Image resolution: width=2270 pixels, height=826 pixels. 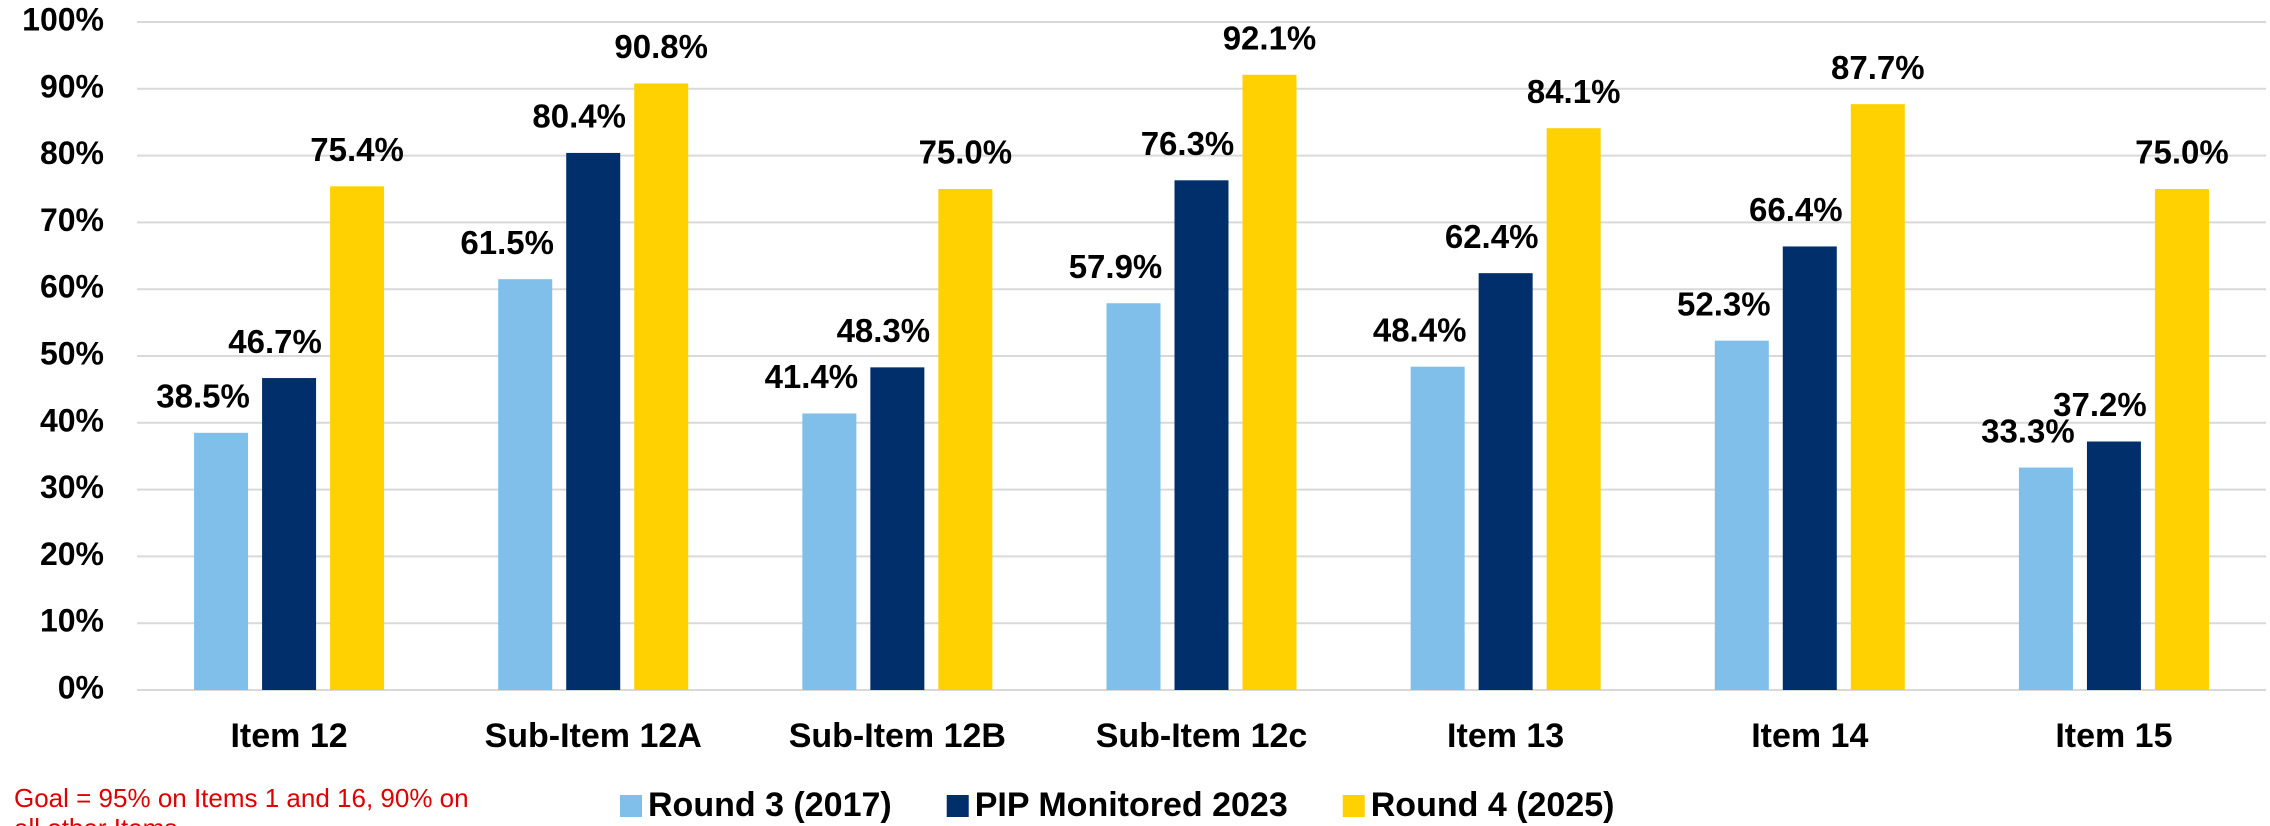 I want to click on y-tick-label: 100%, so click(x=63, y=19).